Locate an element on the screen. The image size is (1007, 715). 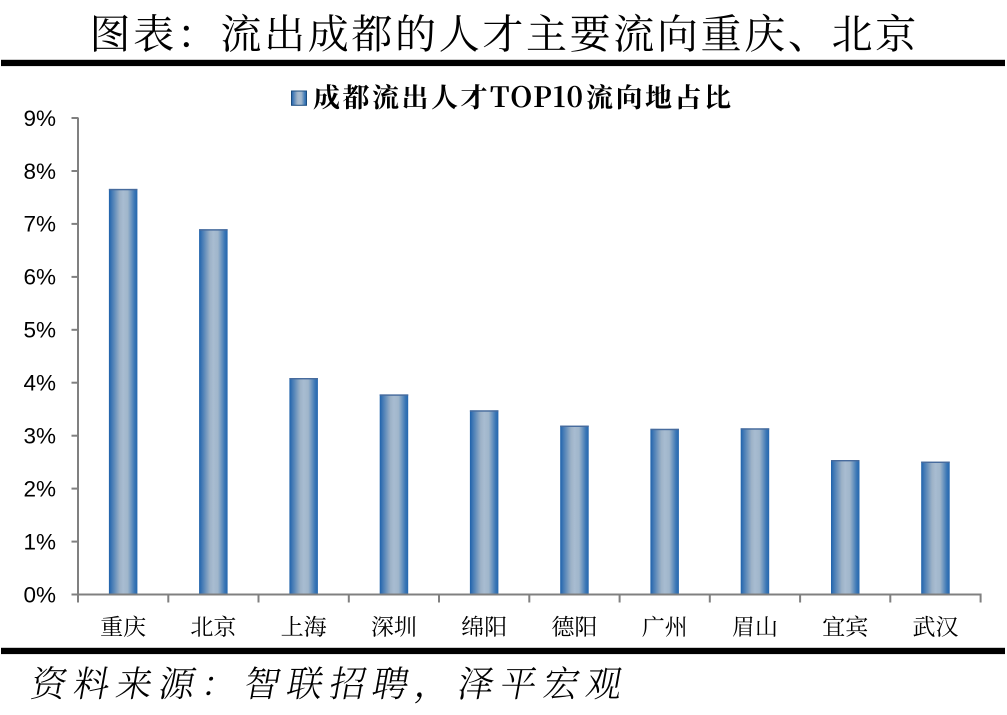
svg-text: 7% is located at coordinates (39, 224).